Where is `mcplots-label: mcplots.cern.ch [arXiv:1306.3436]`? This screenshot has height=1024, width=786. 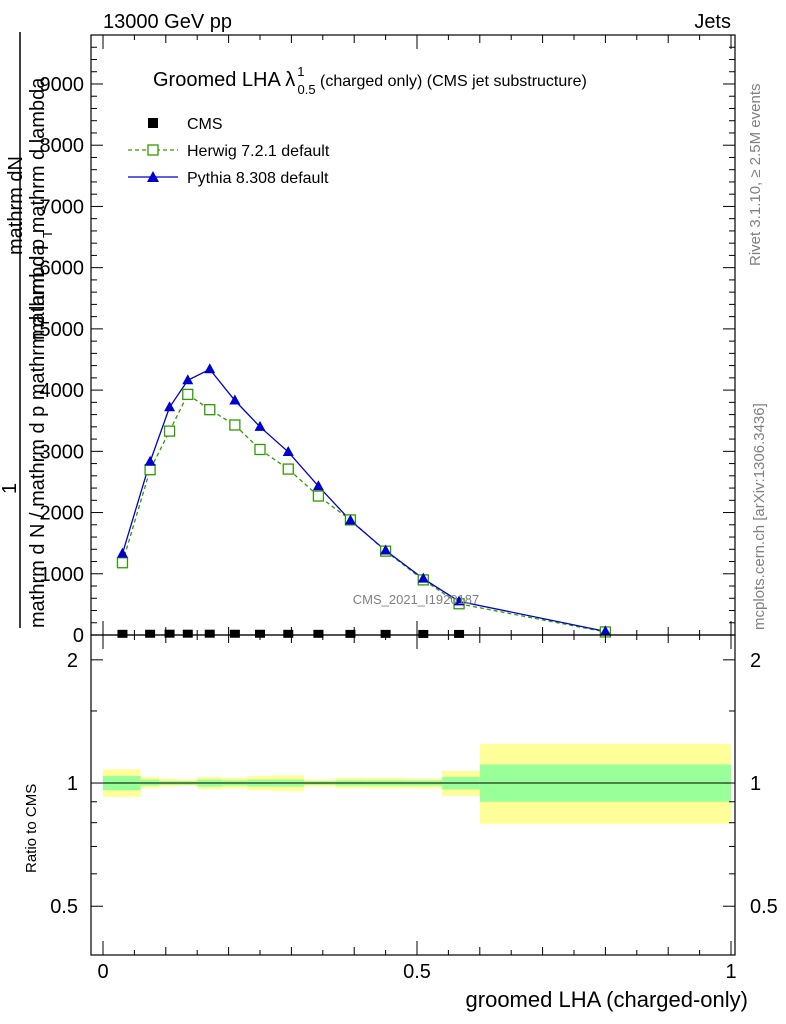 mcplots-label: mcplots.cern.ch [arXiv:1306.3436] is located at coordinates (759, 516).